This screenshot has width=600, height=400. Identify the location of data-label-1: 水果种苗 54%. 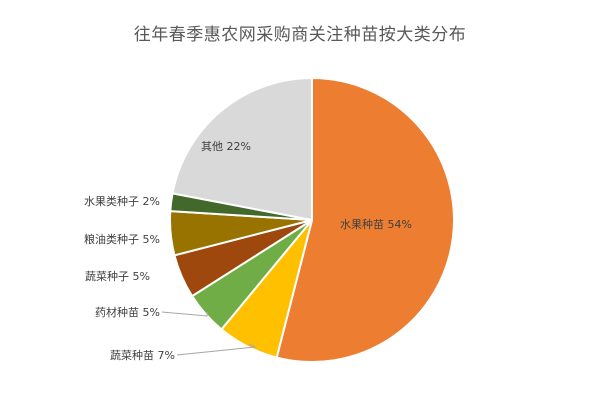
(376, 224).